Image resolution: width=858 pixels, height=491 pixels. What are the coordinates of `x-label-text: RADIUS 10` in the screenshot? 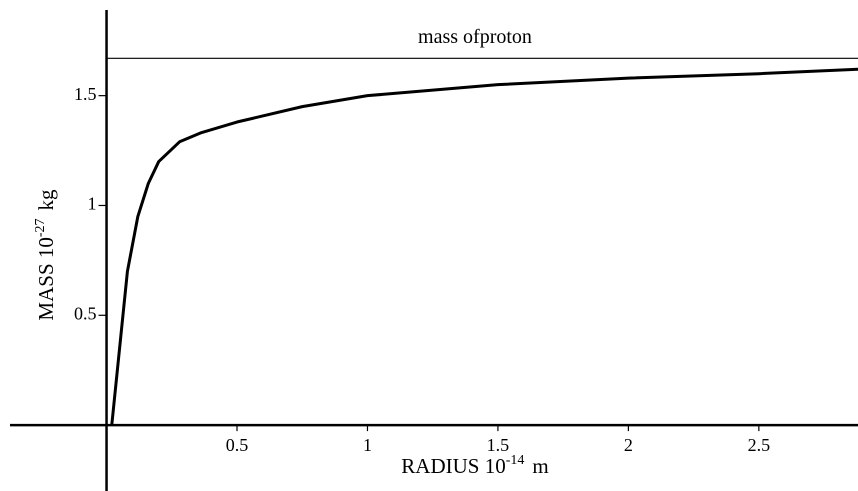 It's located at (453, 466).